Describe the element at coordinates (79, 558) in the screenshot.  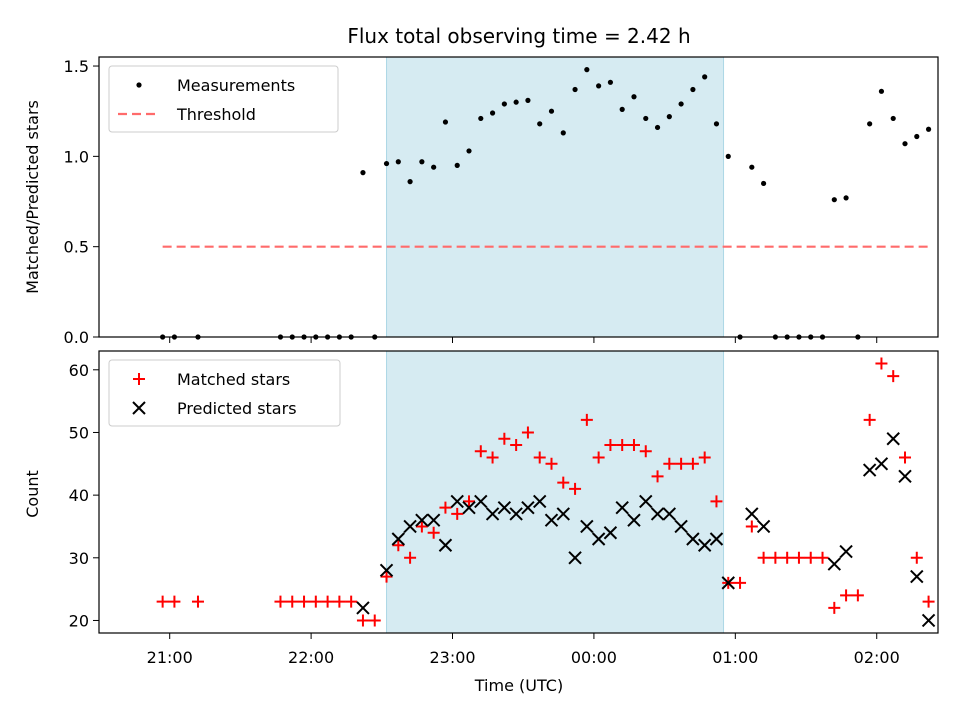
I see `y-tick-label: 30` at that location.